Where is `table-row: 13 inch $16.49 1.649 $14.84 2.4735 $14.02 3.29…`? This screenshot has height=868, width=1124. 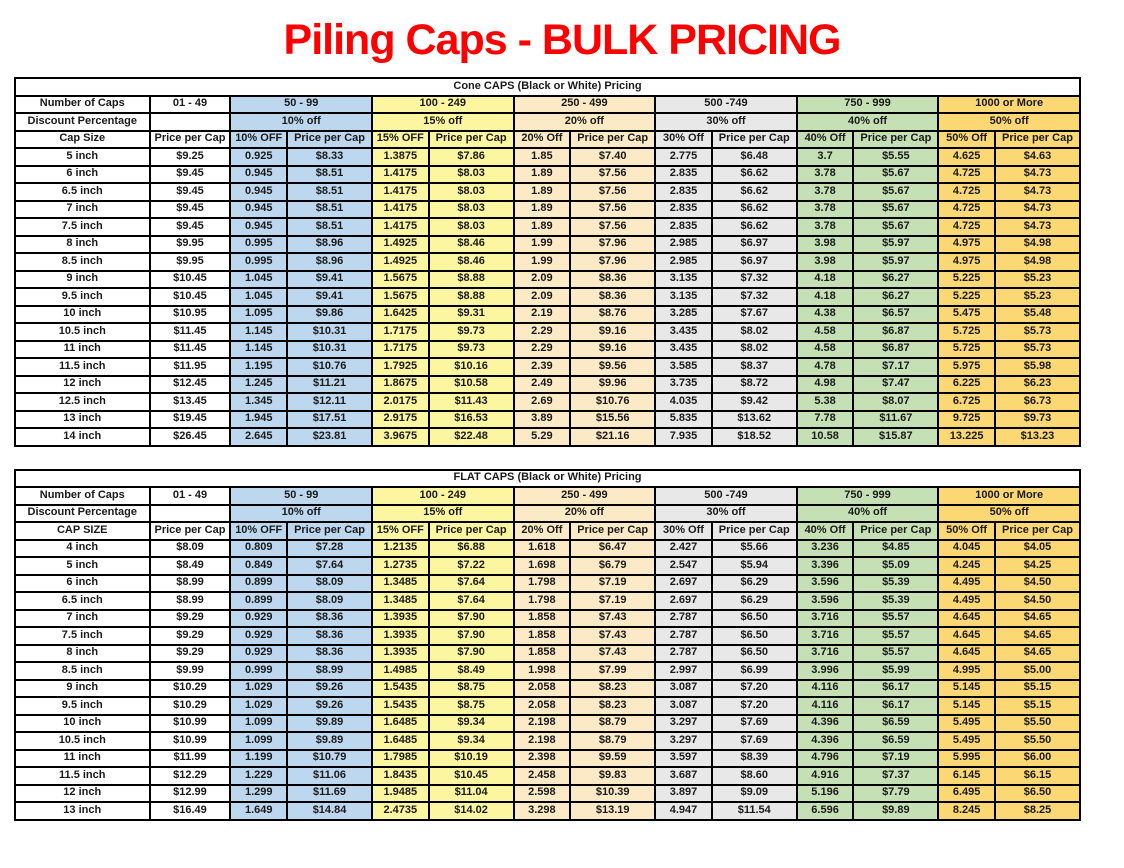 table-row: 13 inch $16.49 1.649 $14.84 2.4735 $14.02 3.29… is located at coordinates (548, 811).